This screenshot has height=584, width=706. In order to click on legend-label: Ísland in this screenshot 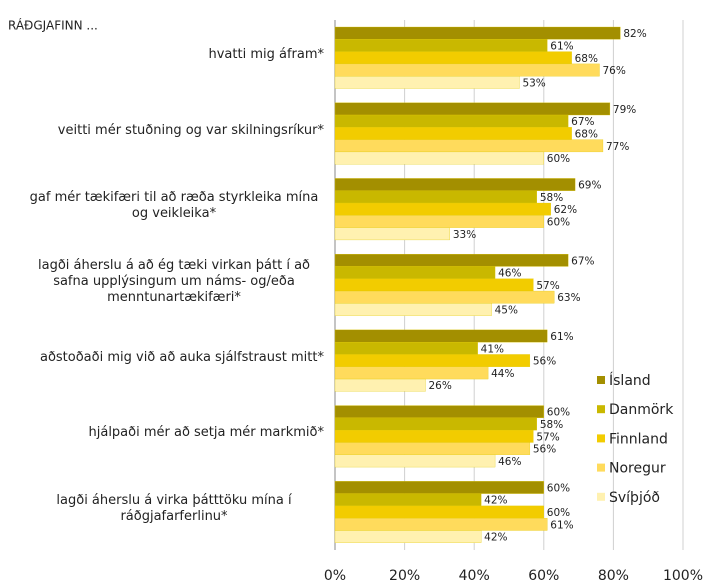, I will do `click(630, 380)`.